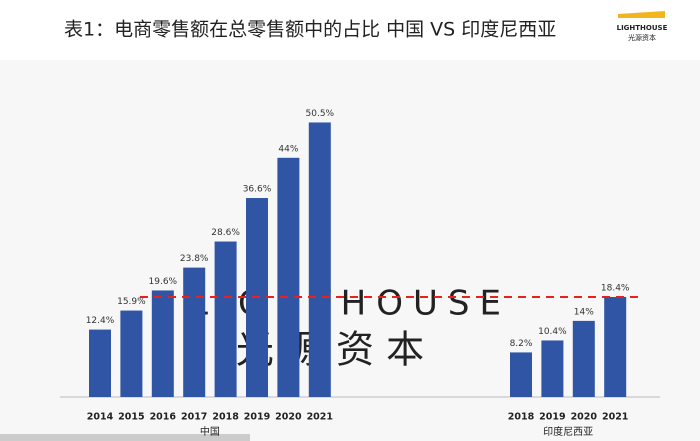 This screenshot has height=441, width=700. I want to click on group-label: 印度尼西亚, so click(568, 431).